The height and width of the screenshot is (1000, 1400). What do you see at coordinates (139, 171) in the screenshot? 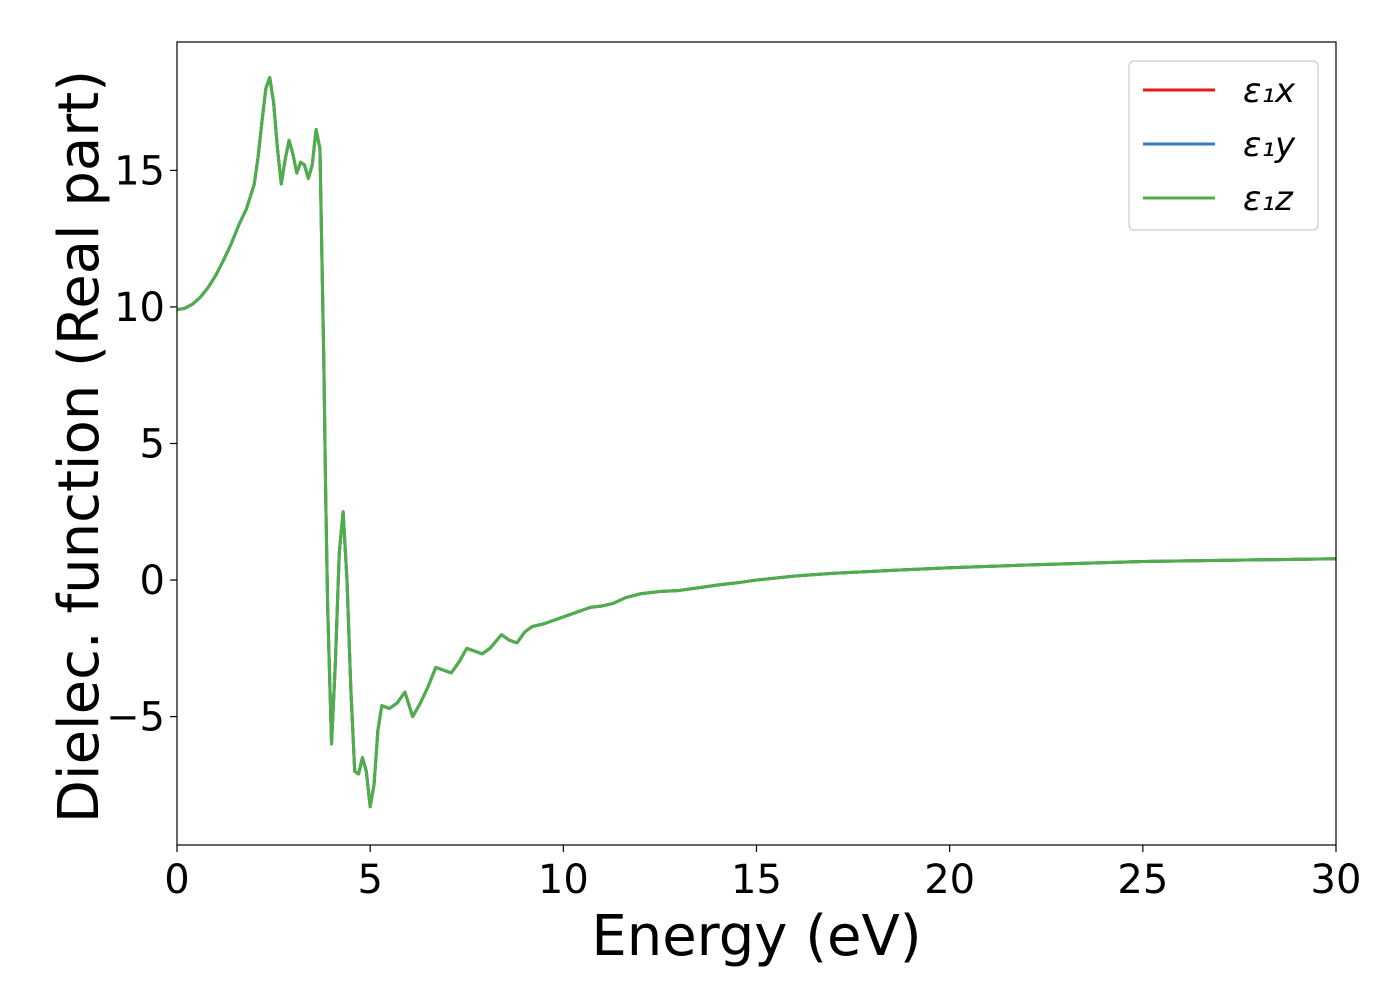
I see `y-tick-label: 15` at bounding box center [139, 171].